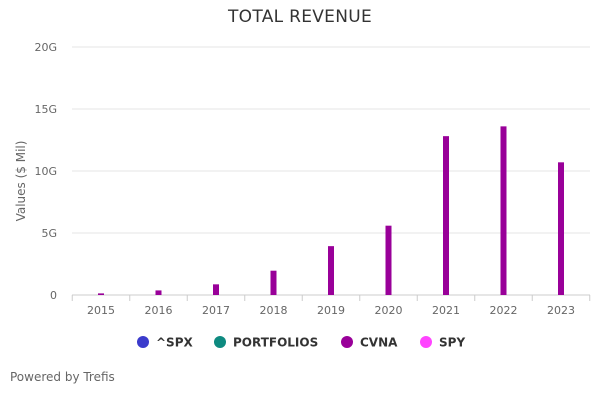  What do you see at coordinates (45, 47) in the screenshot?
I see `y-tick-label: 20G` at bounding box center [45, 47].